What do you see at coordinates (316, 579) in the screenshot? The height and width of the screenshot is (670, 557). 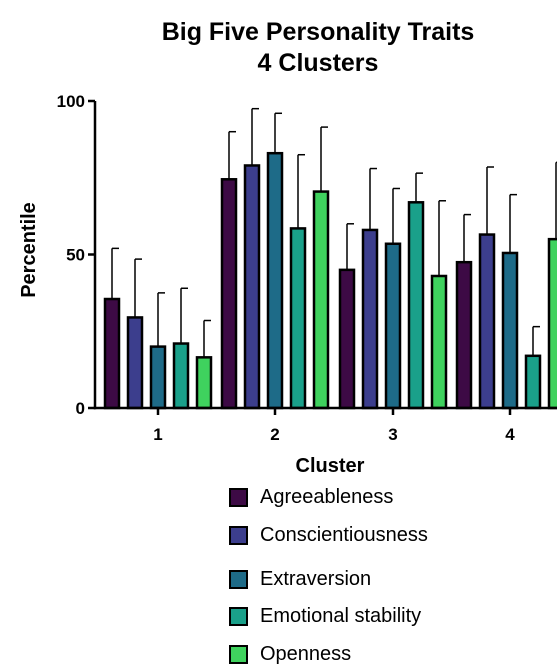 I see `legend-label: Extraversion` at bounding box center [316, 579].